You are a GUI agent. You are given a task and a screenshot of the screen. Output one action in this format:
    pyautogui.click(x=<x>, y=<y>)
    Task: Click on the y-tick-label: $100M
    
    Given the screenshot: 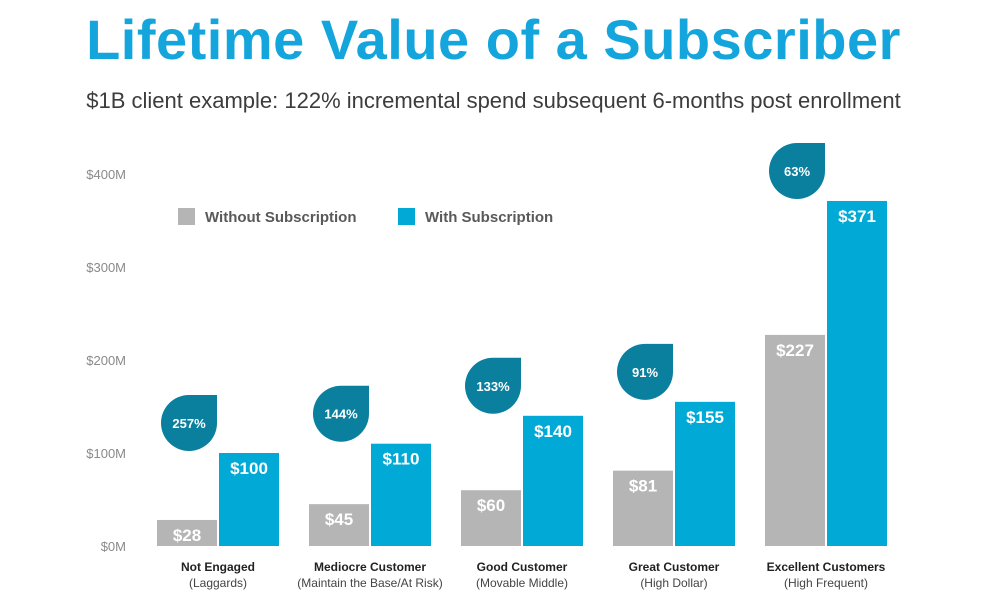 What is the action you would take?
    pyautogui.click(x=106, y=453)
    